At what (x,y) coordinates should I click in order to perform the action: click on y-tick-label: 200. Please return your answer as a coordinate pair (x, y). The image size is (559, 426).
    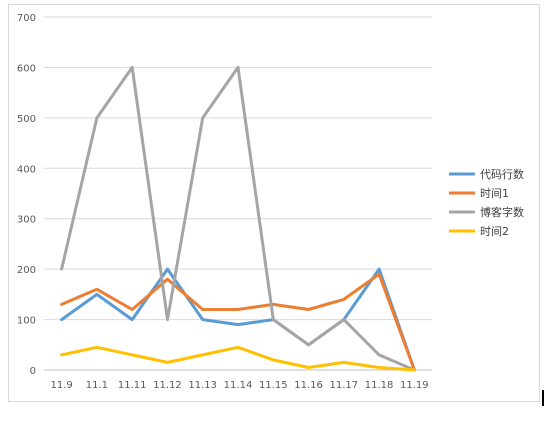
    Looking at the image, I should click on (26, 270).